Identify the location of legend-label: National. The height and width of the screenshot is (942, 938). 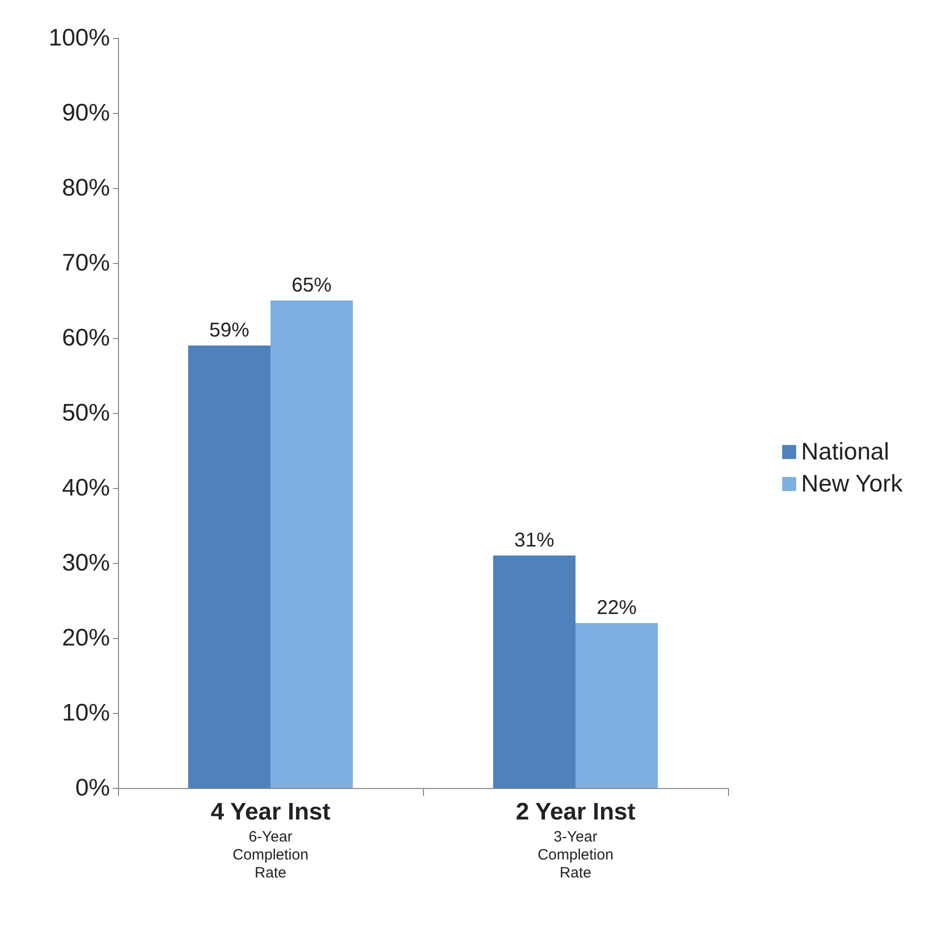
(845, 452).